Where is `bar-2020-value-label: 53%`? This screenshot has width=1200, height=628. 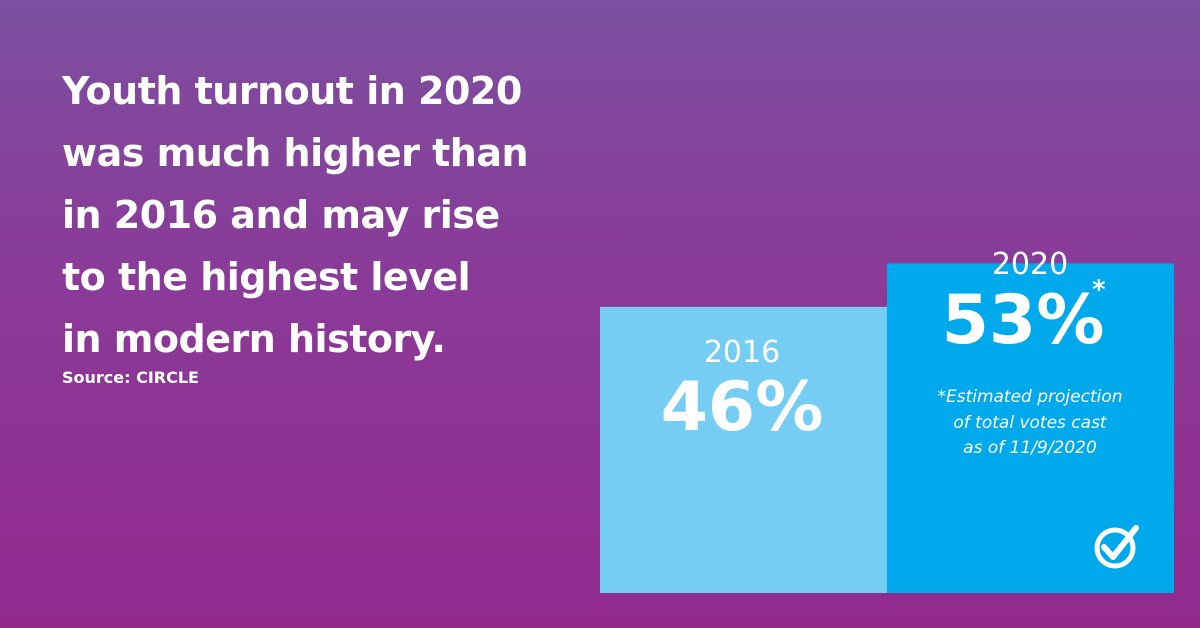
bar-2020-value-label: 53% is located at coordinates (1023, 320).